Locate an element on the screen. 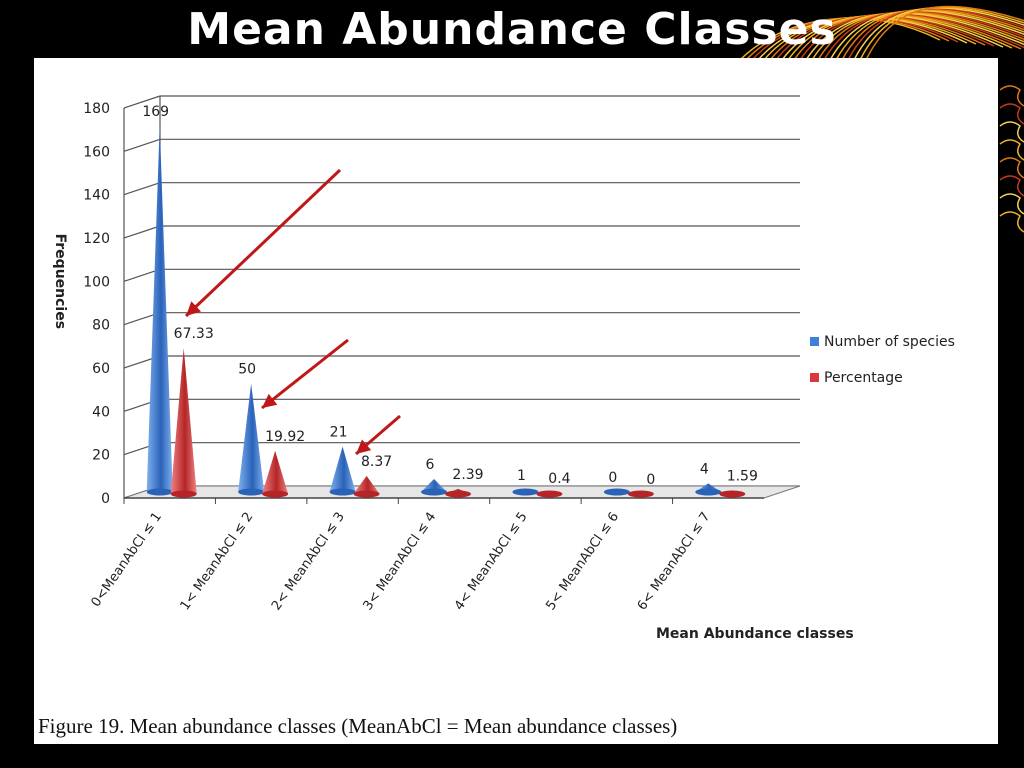  y-tick-label: 140 is located at coordinates (96, 196).